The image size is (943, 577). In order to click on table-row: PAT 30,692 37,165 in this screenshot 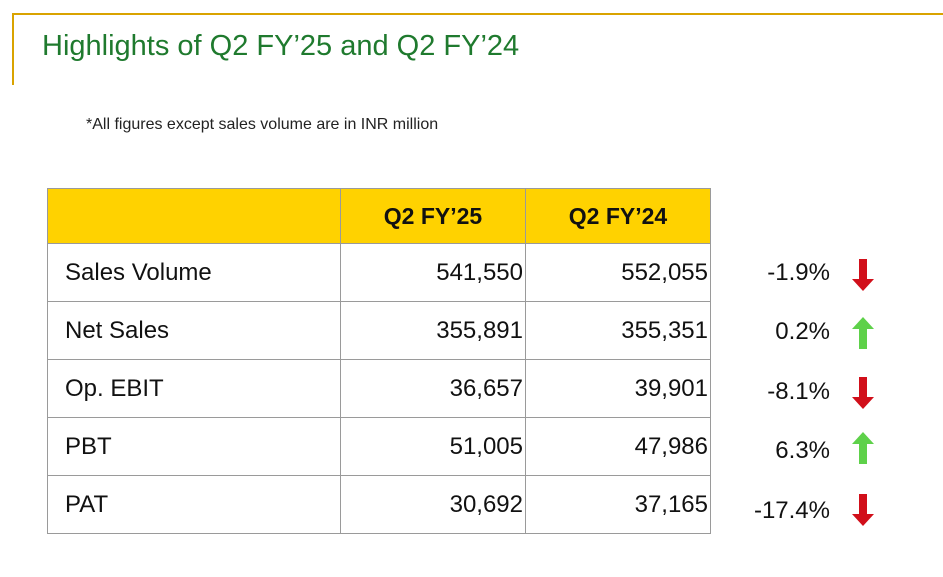, I will do `click(379, 504)`.